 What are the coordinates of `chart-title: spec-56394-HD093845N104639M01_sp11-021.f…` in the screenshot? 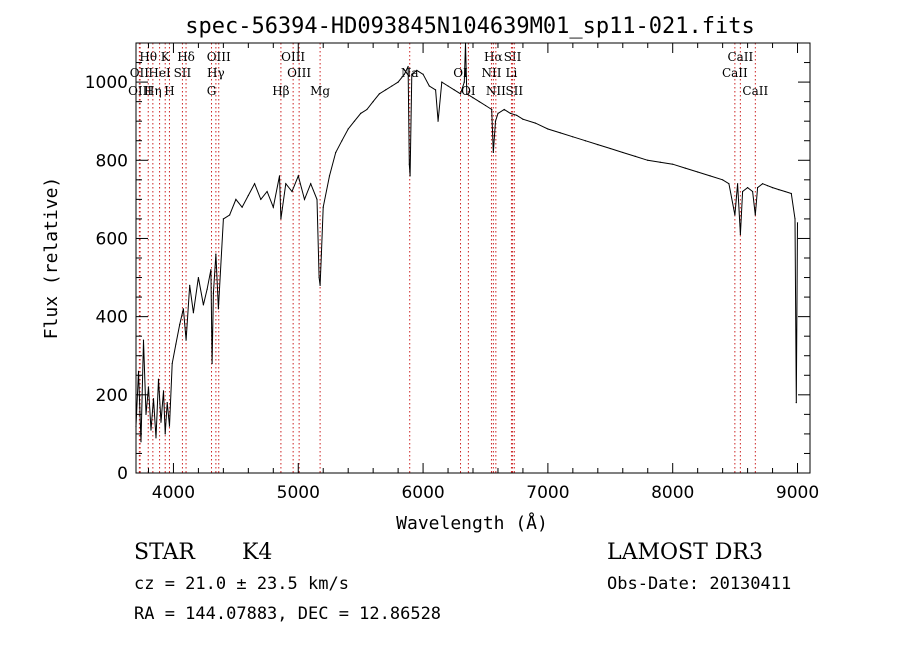 It's located at (470, 26).